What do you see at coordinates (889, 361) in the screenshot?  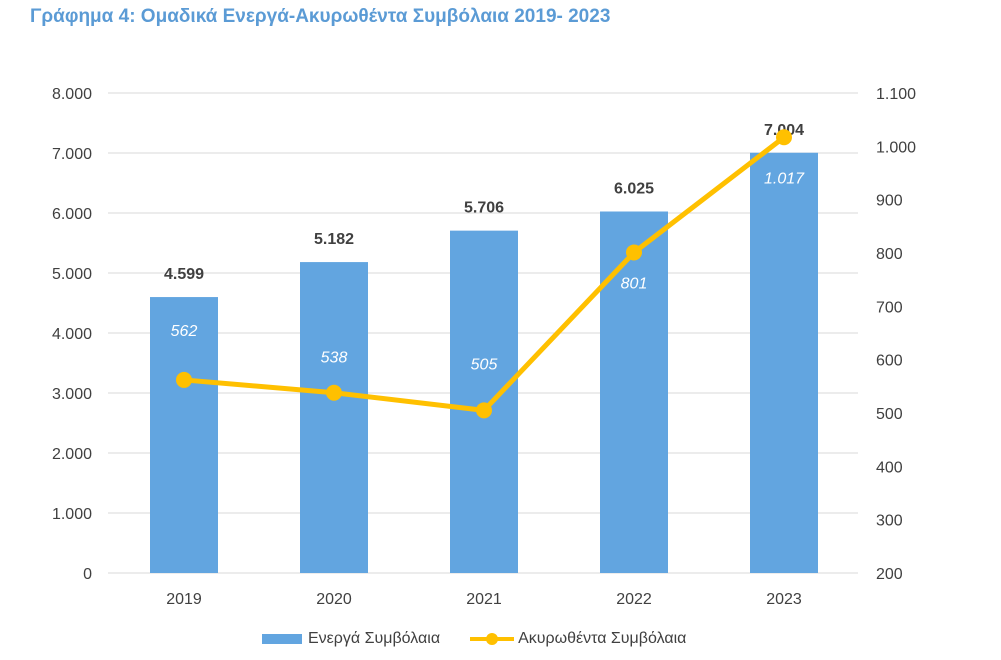 I see `right-tick-label: 600` at bounding box center [889, 361].